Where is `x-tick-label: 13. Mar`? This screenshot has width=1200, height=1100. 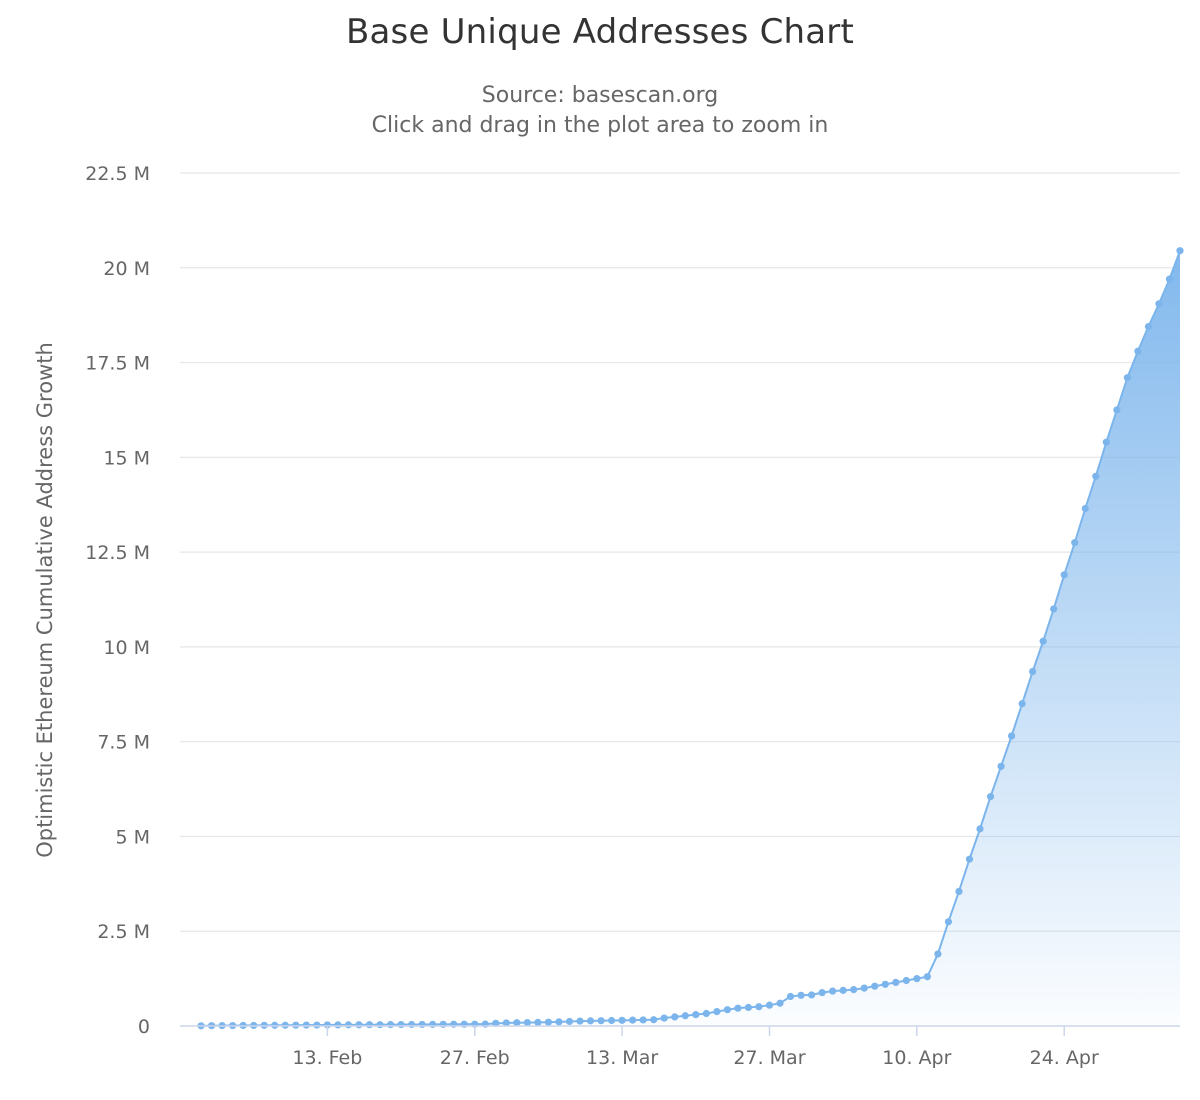
x-tick-label: 13. Mar is located at coordinates (622, 1058).